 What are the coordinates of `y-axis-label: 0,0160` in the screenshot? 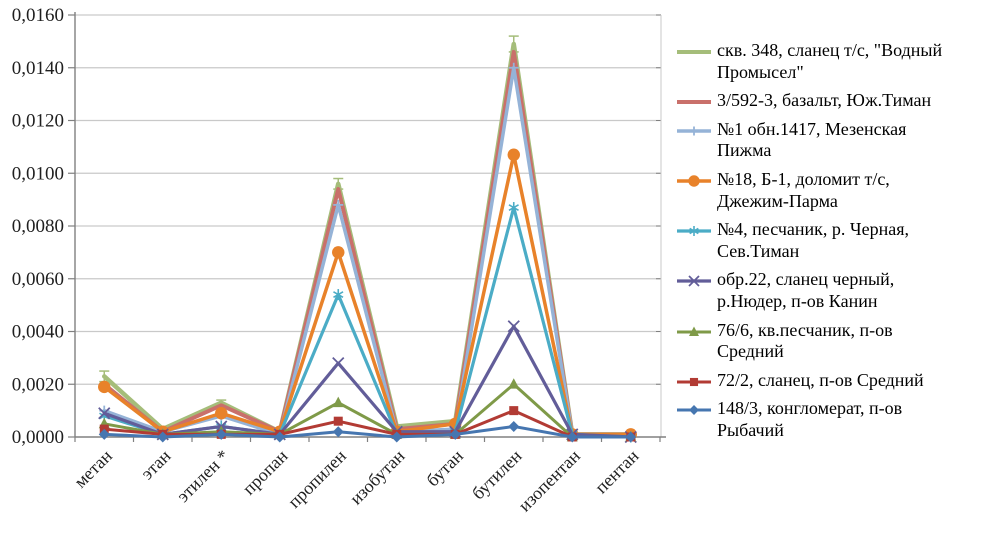 It's located at (38, 15).